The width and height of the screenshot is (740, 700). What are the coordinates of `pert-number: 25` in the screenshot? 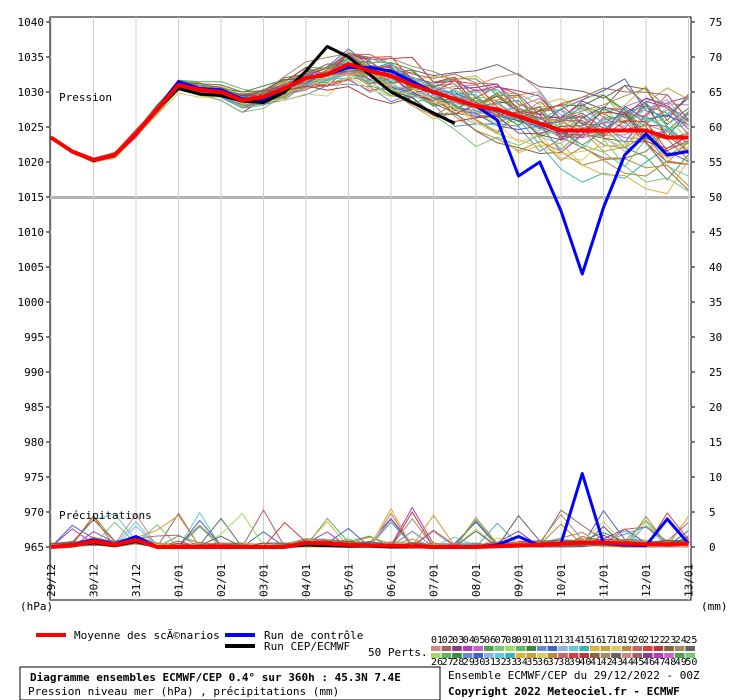 It's located at (691, 640).